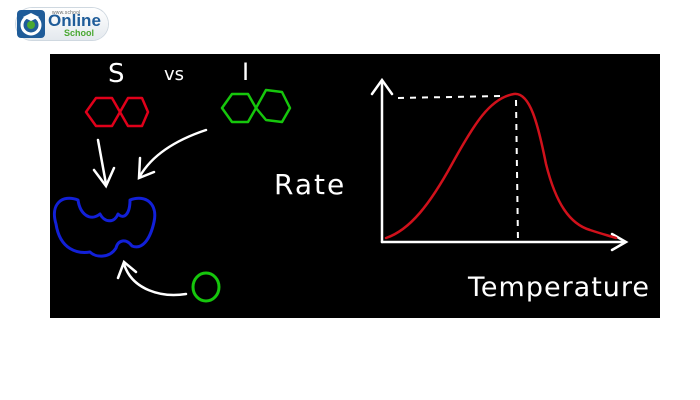 The width and height of the screenshot is (700, 400). Describe the element at coordinates (172, 154) in the screenshot. I see `inhibitor-arrow-icon` at that location.